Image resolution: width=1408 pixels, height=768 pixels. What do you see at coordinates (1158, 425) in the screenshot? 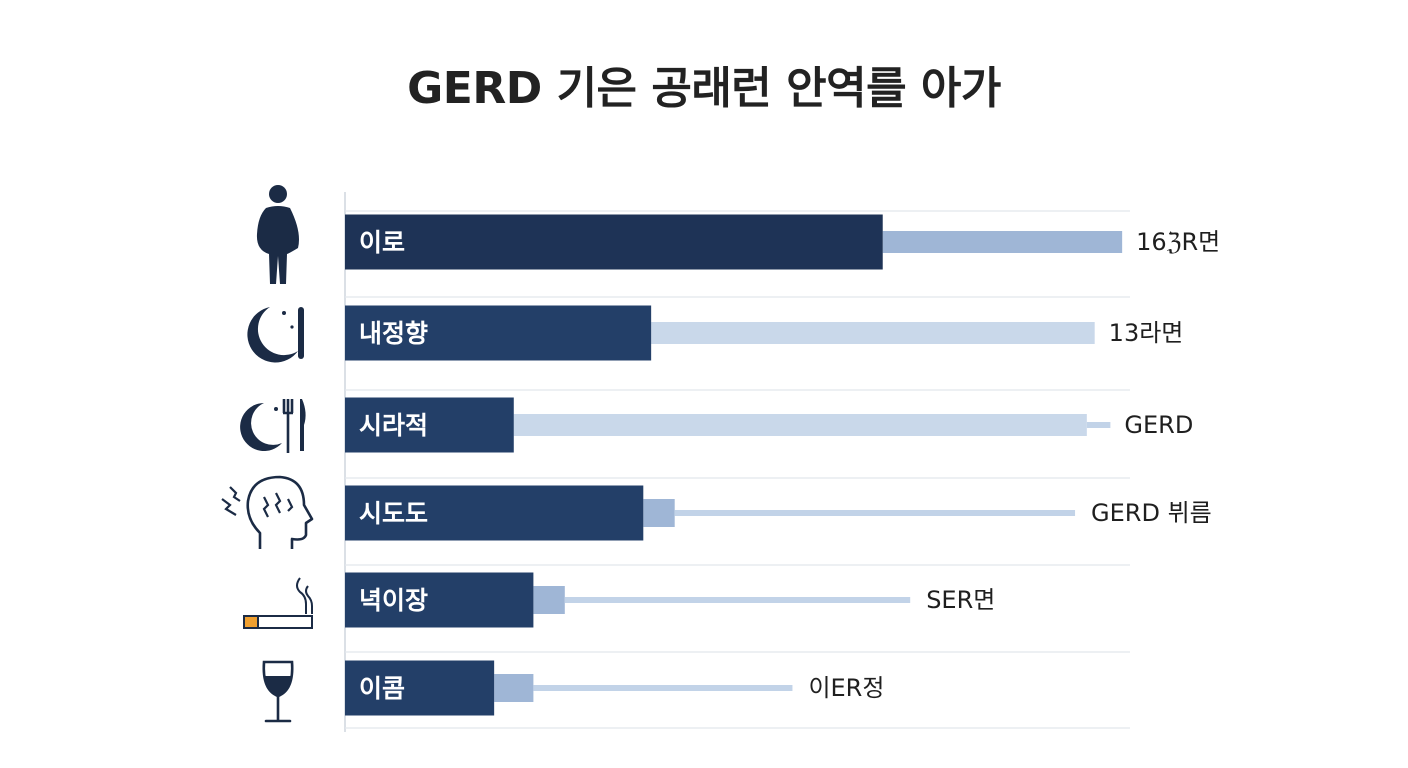
I see `bar-end-label: GERD` at bounding box center [1158, 425].